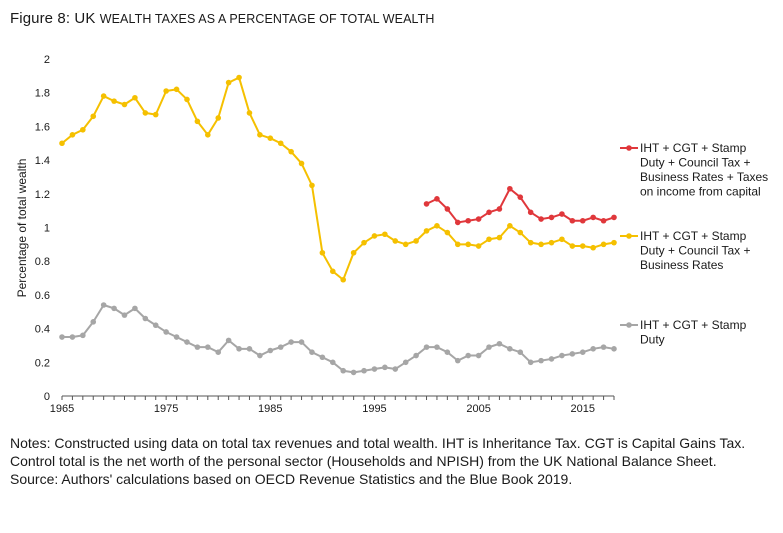  I want to click on legend-label-2: IHT + CGT + Stamp, so click(693, 236).